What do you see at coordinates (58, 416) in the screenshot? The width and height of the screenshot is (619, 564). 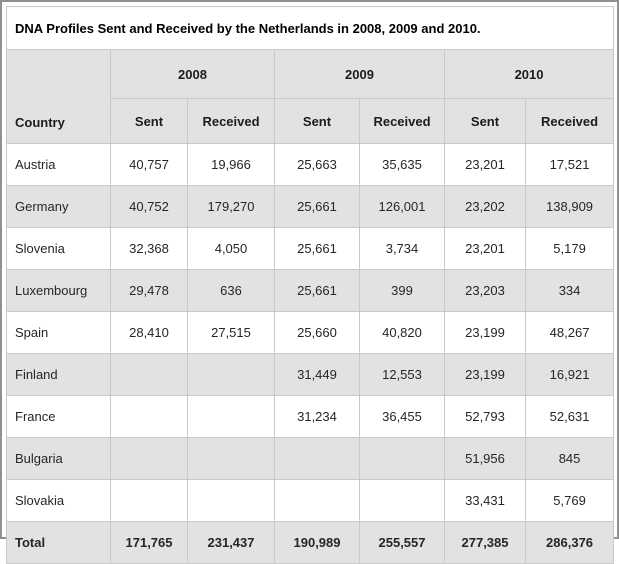 I see `country-cell: France` at bounding box center [58, 416].